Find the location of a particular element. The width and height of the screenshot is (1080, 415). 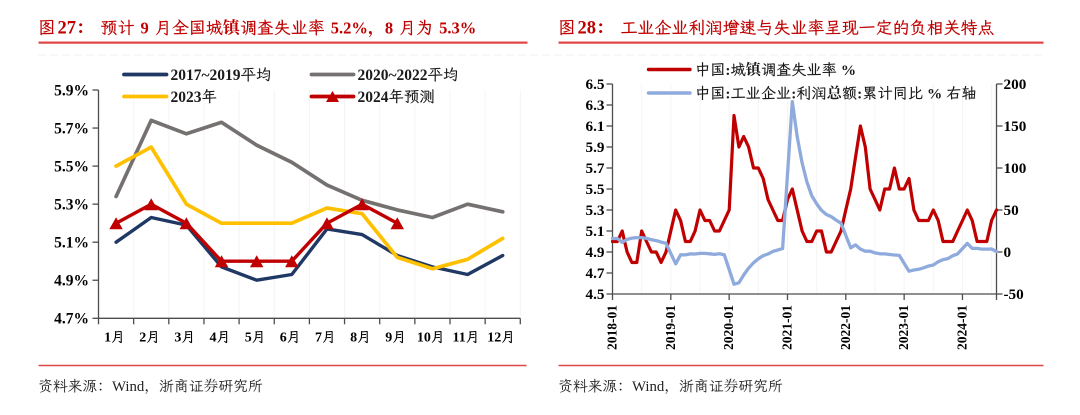

svg-text: 1 is located at coordinates (107, 338).